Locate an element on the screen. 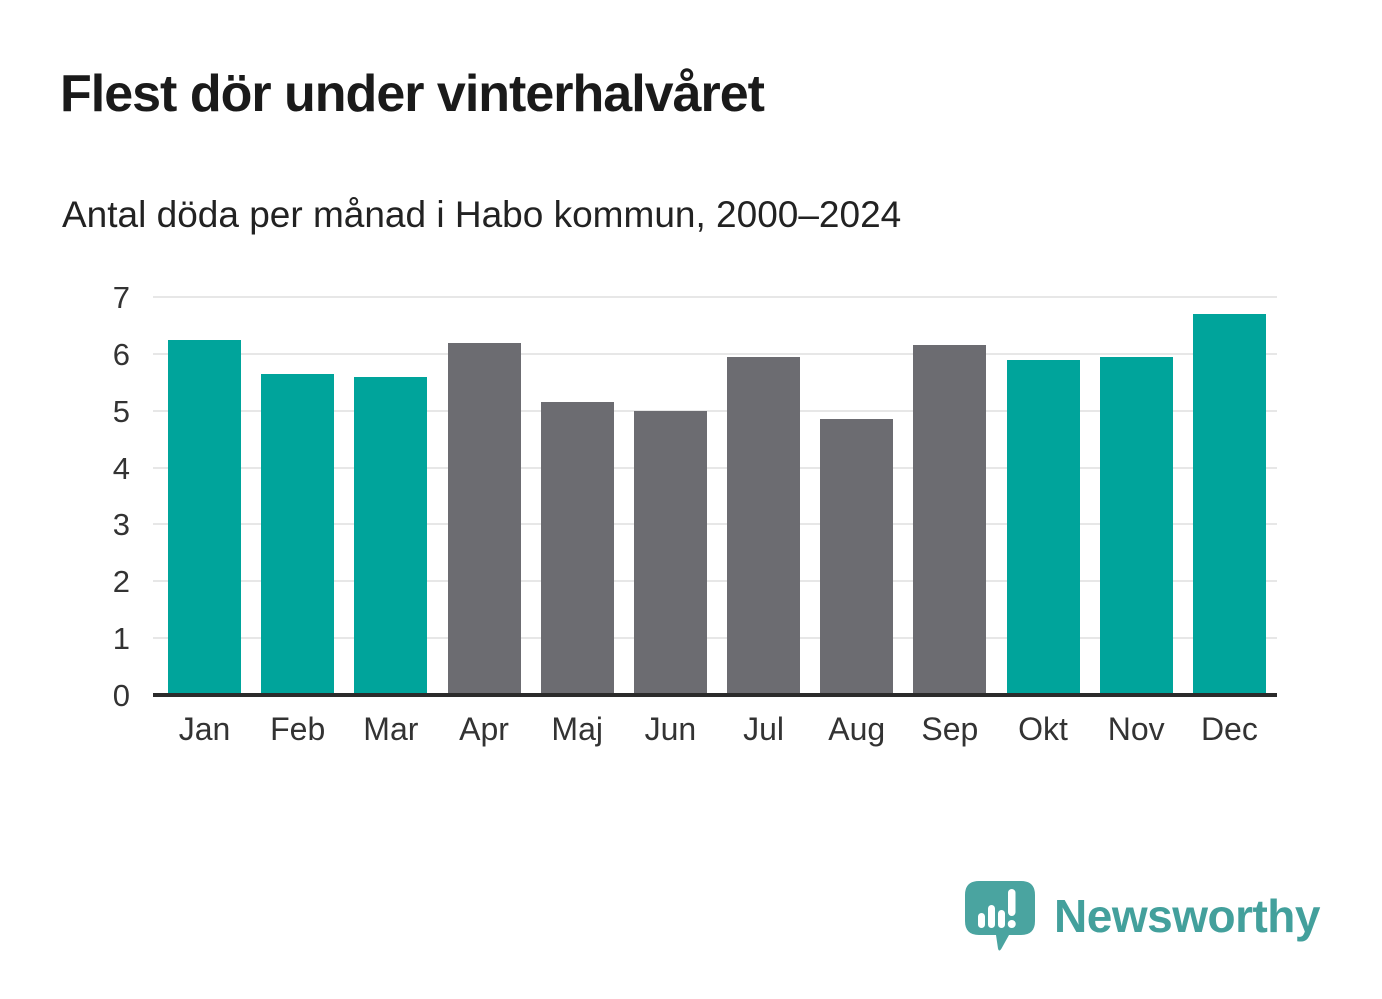  x-axis-label-okt: Okt is located at coordinates (1043, 729).